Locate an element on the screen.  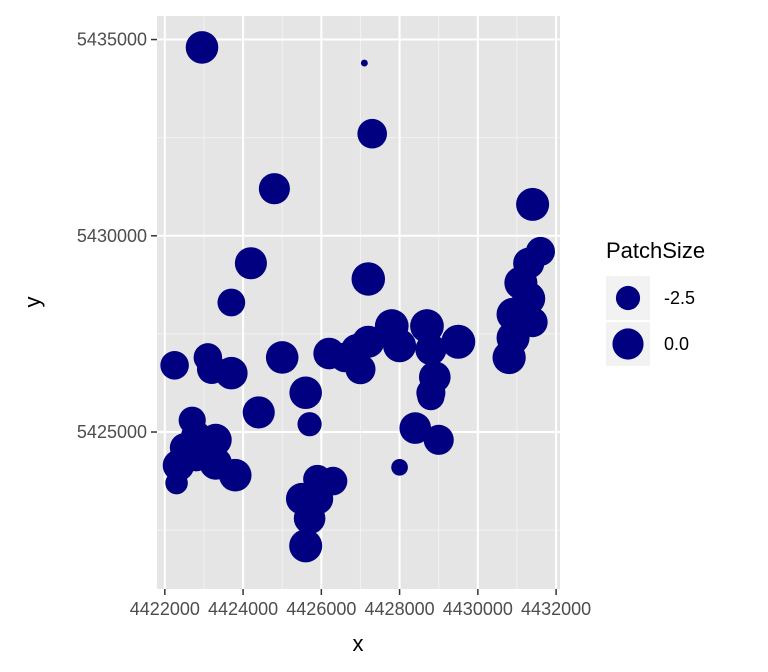
y-axis: 5425000 5430000 5435000 is located at coordinates (117, 236).